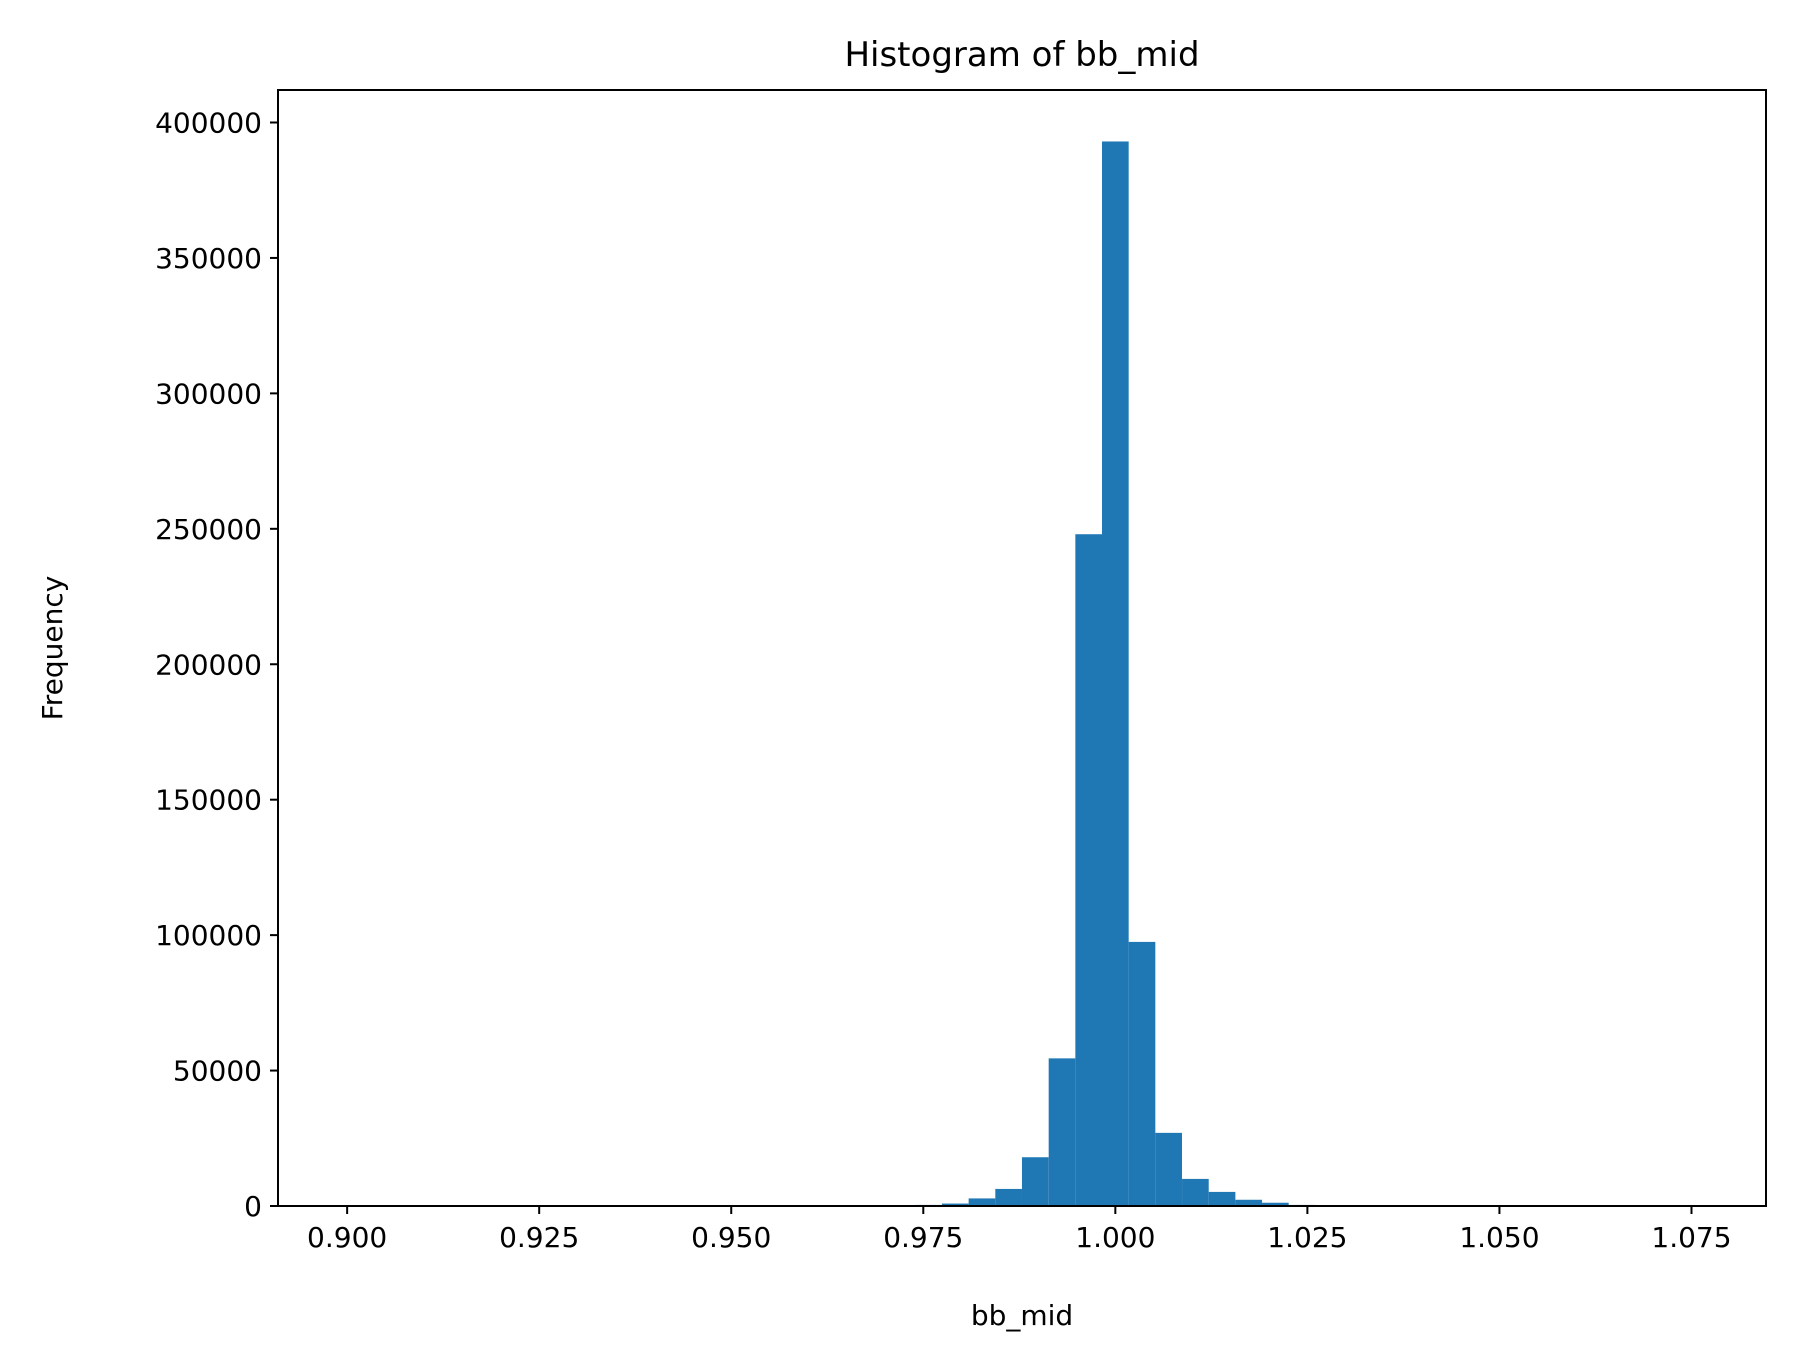 This screenshot has width=1794, height=1362. Describe the element at coordinates (1115, 1237) in the screenshot. I see `x-tick-label: 1.000` at that location.